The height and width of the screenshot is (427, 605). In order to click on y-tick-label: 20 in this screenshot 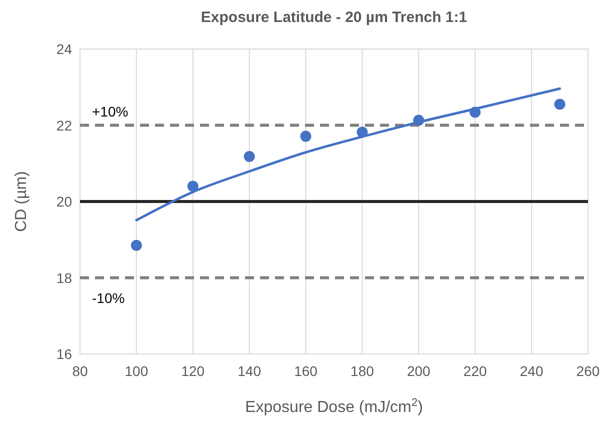, I will do `click(64, 202)`.